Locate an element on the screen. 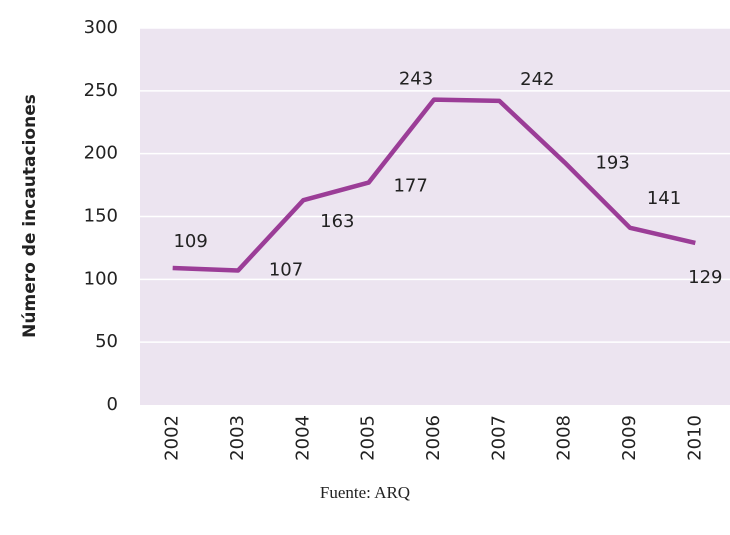 The image size is (730, 535). data-label: 163 is located at coordinates (337, 221).